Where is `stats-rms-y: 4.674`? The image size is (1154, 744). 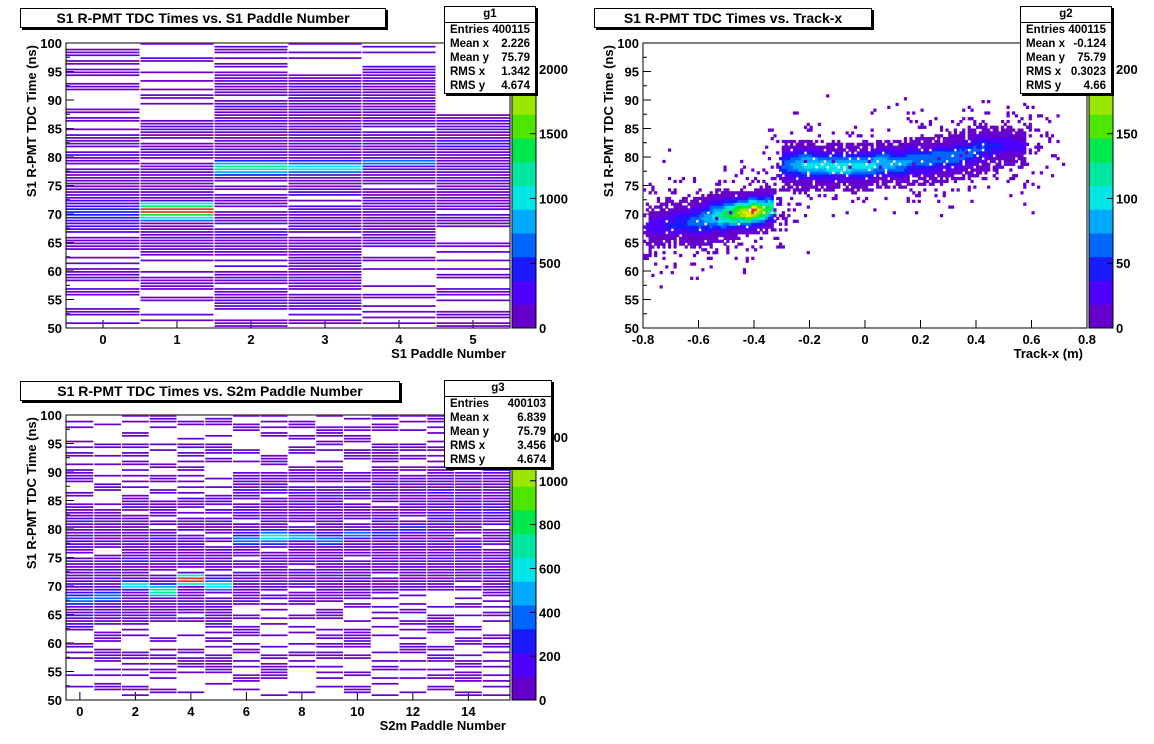 stats-rms-y: 4.674 is located at coordinates (531, 460).